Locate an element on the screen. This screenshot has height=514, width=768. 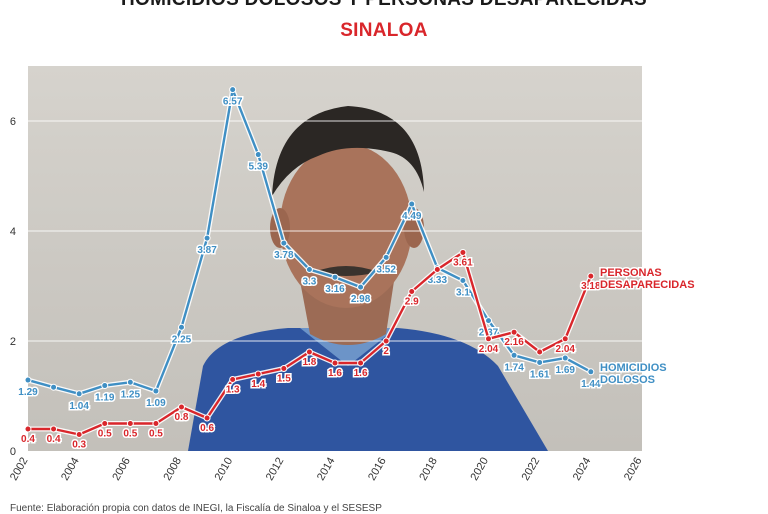
data-label-homicidios: 6.57 is located at coordinates (233, 102).